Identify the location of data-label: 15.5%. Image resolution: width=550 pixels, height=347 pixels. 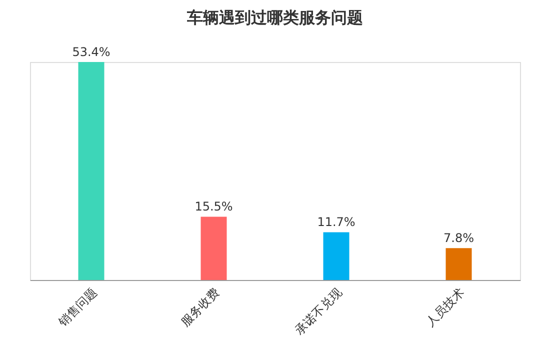
(213, 207).